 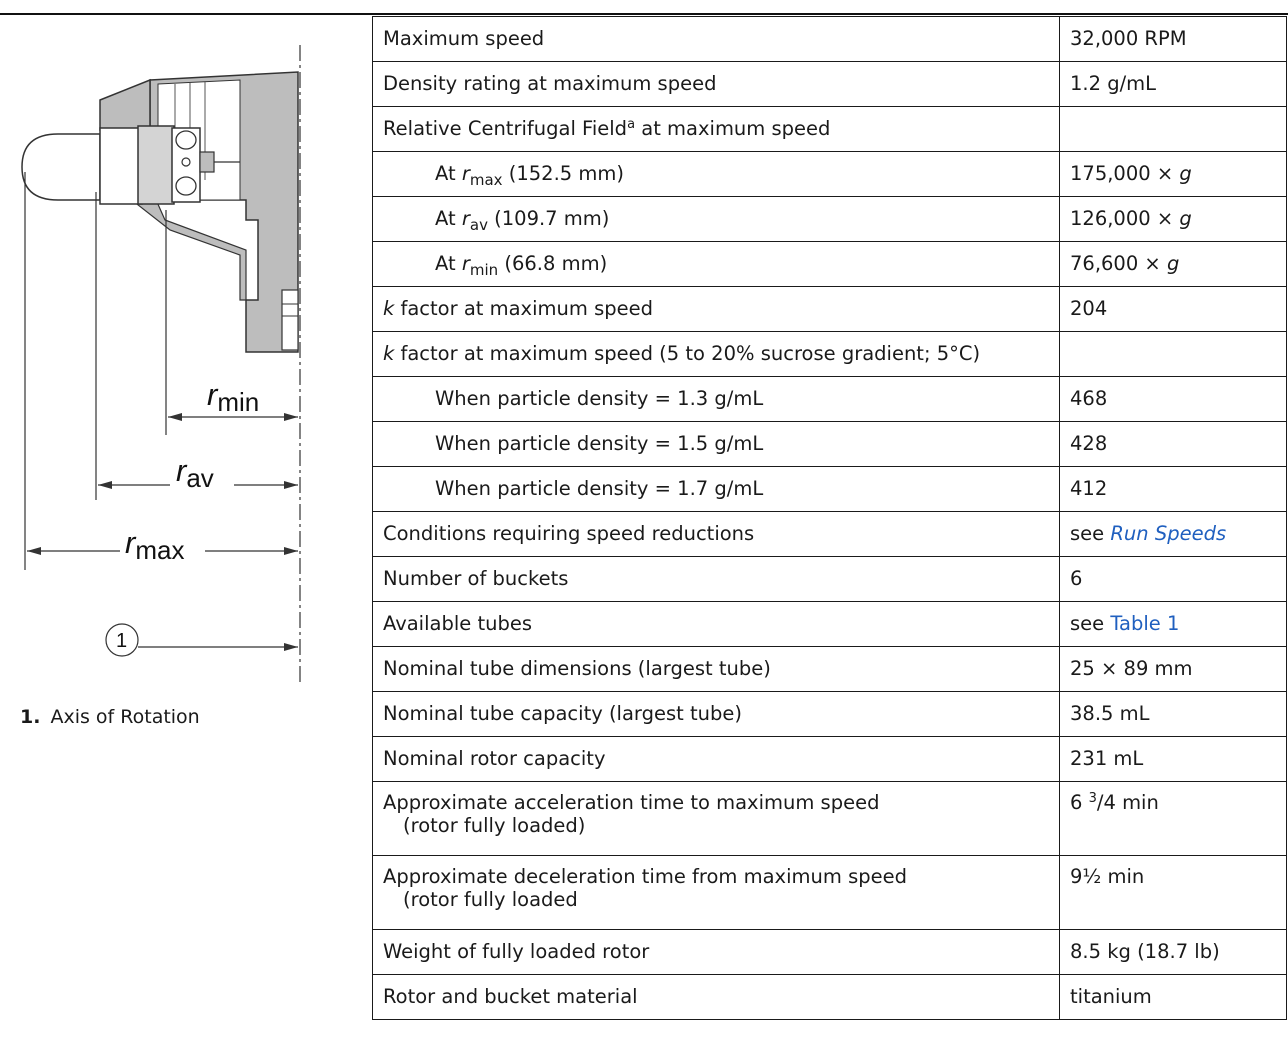 I want to click on table-row: At rav (109.7 mm) 126,000 × g, so click(x=829, y=219).